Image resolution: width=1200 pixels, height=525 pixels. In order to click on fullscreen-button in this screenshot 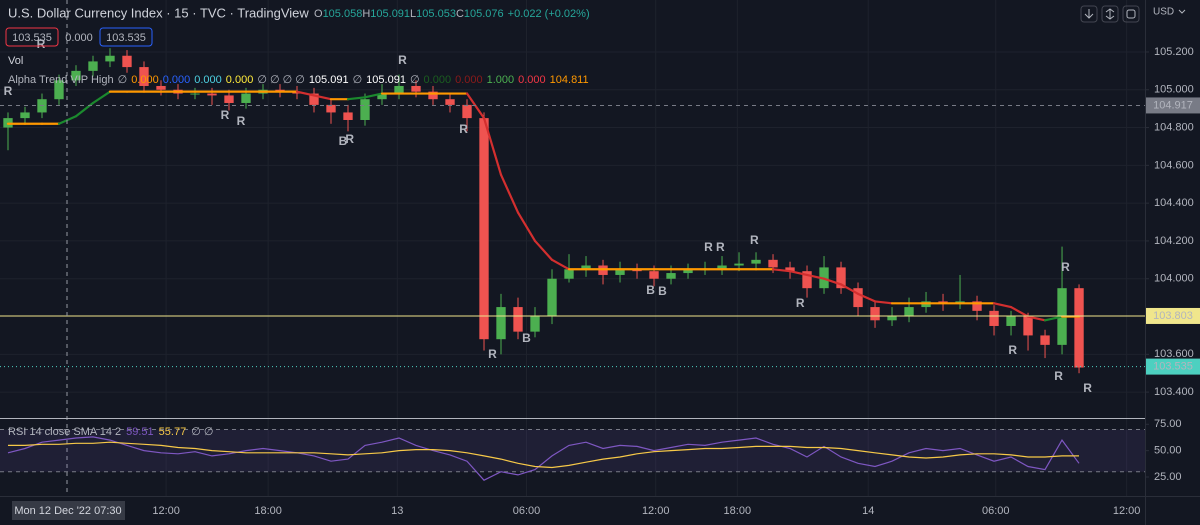, I will do `click(1131, 14)`.